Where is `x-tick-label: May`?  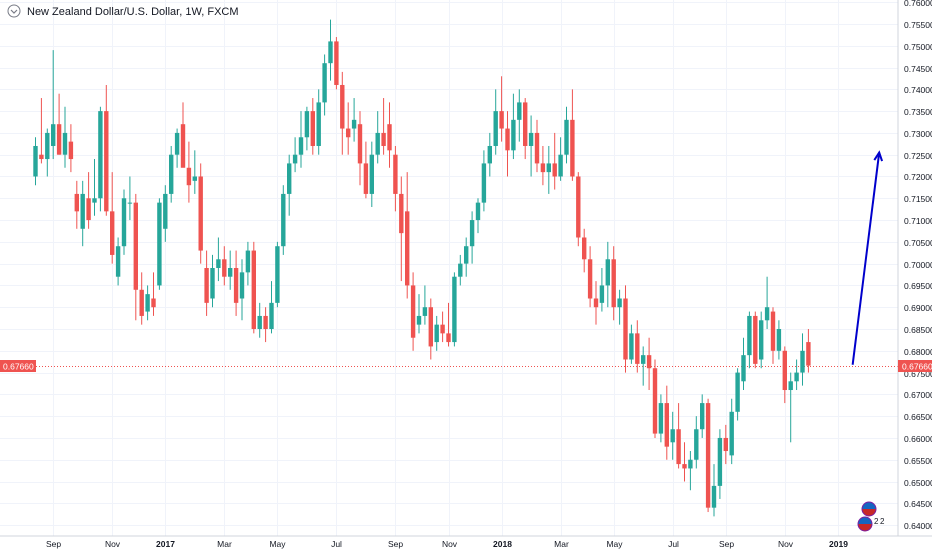 x-tick-label: May is located at coordinates (277, 544).